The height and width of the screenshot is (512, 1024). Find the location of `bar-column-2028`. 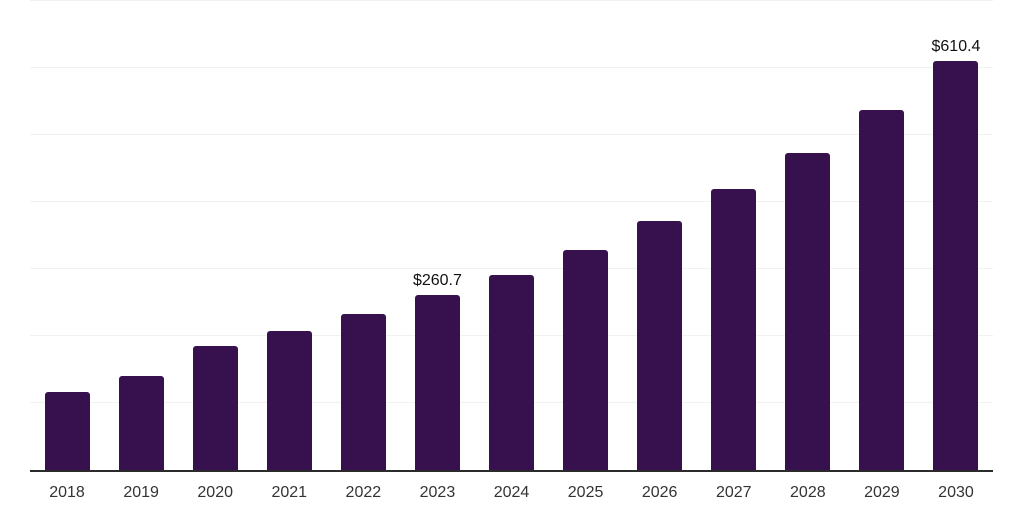

bar-column-2028 is located at coordinates (808, 235).